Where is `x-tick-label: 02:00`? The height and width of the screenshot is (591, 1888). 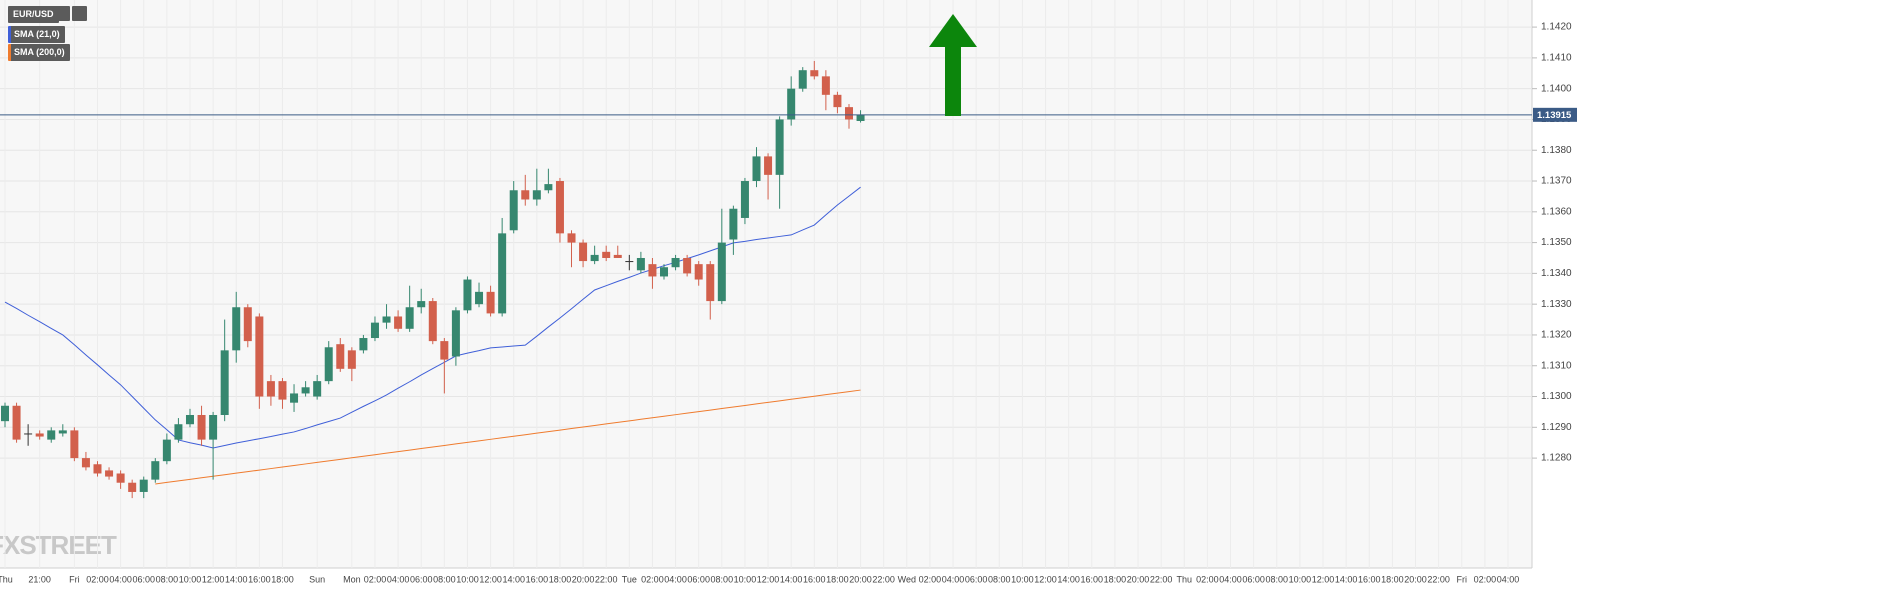 x-tick-label: 02:00 is located at coordinates (97, 579).